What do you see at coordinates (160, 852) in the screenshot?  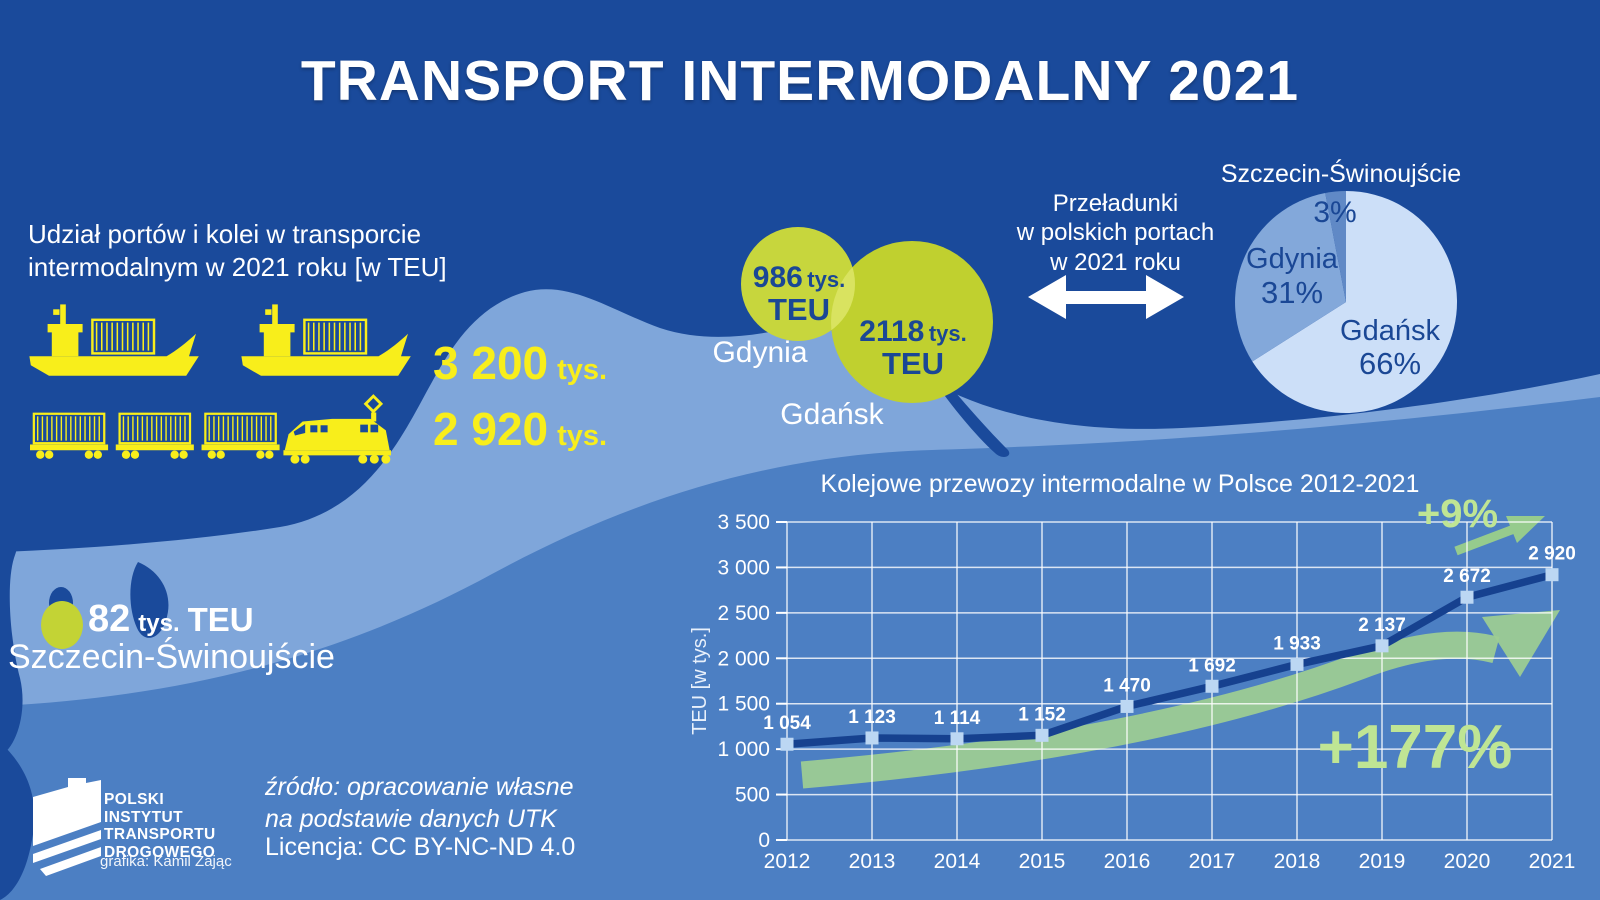 I see `logo-line4: DROGOWEGO` at bounding box center [160, 852].